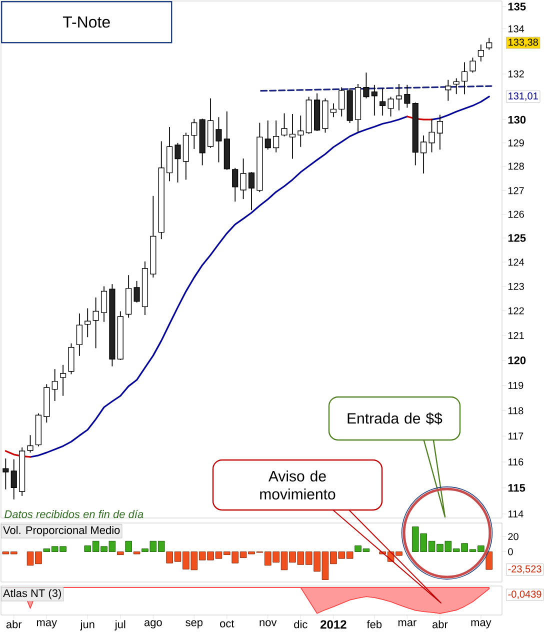  Describe the element at coordinates (516, 214) in the screenshot. I see `y-tick-label: 126` at that location.